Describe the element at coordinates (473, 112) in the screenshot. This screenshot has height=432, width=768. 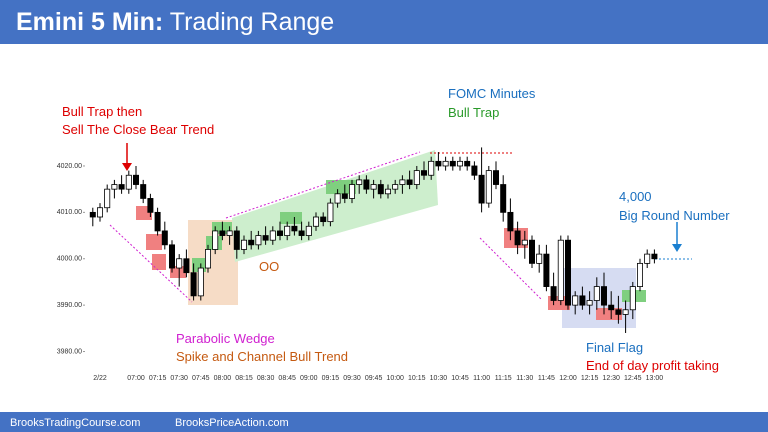
I see `annotation: Bull Trap` at that location.